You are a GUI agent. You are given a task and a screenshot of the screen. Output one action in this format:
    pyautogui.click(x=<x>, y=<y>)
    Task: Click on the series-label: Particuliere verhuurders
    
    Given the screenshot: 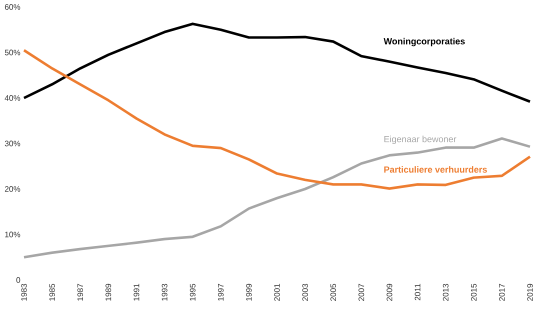 What is the action you would take?
    pyautogui.click(x=435, y=169)
    